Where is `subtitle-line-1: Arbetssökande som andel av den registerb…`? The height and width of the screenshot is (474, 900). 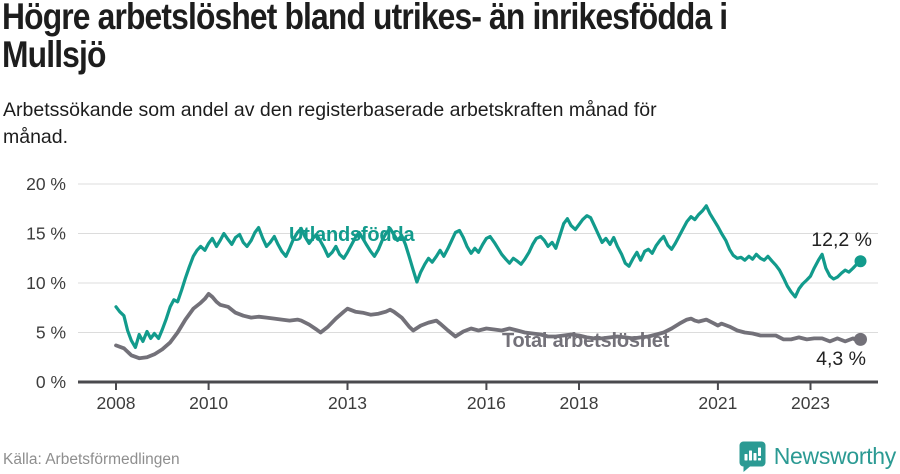 subtitle-line-1: Arbetssökande som andel av den registerb… is located at coordinates (330, 110).